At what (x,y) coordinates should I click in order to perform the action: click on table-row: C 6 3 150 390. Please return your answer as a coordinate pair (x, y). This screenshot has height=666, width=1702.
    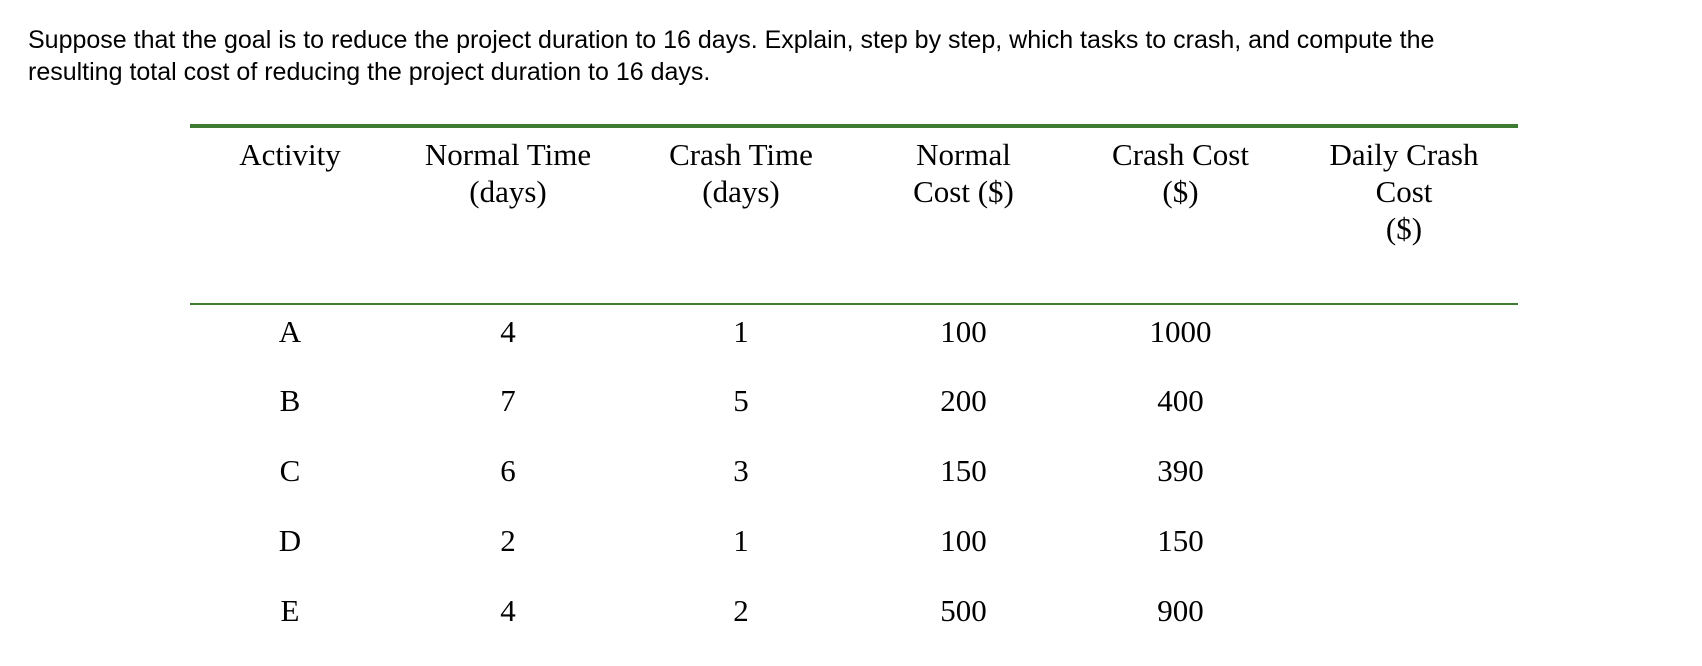
    Looking at the image, I should click on (854, 479).